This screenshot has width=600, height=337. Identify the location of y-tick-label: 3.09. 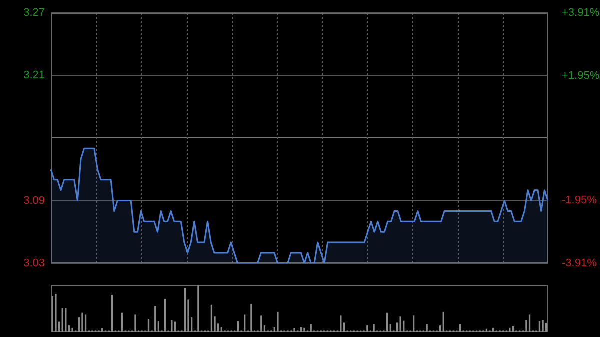
(34, 200).